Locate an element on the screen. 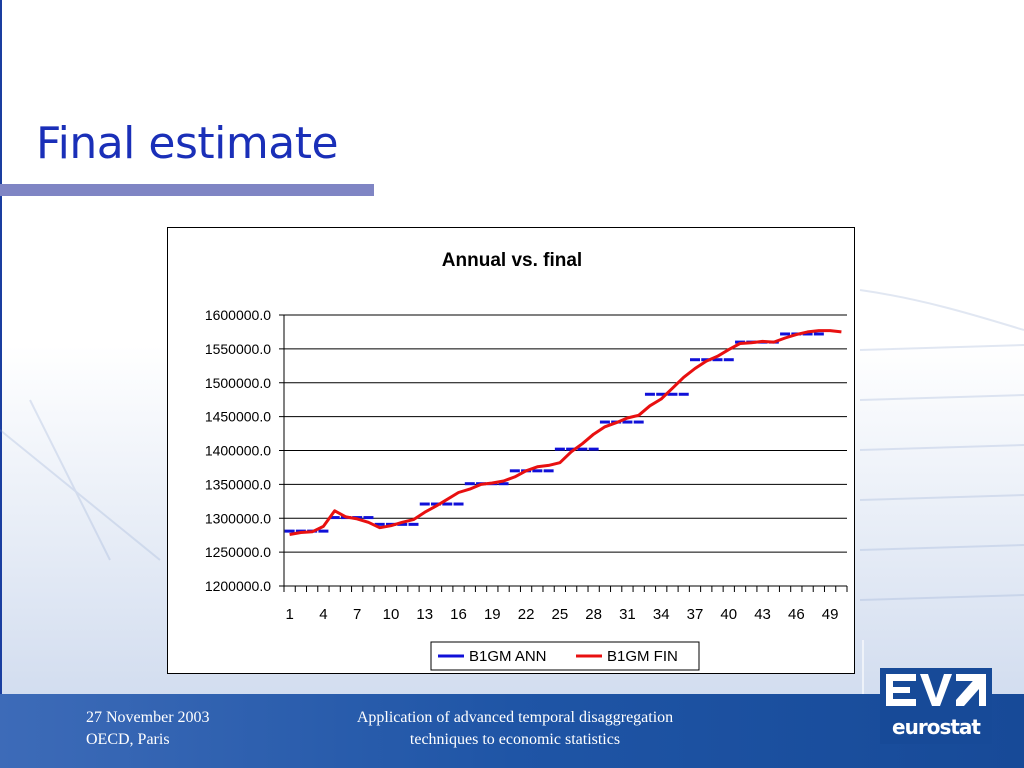 This screenshot has width=1024, height=768. title-underline-bar is located at coordinates (187, 190).